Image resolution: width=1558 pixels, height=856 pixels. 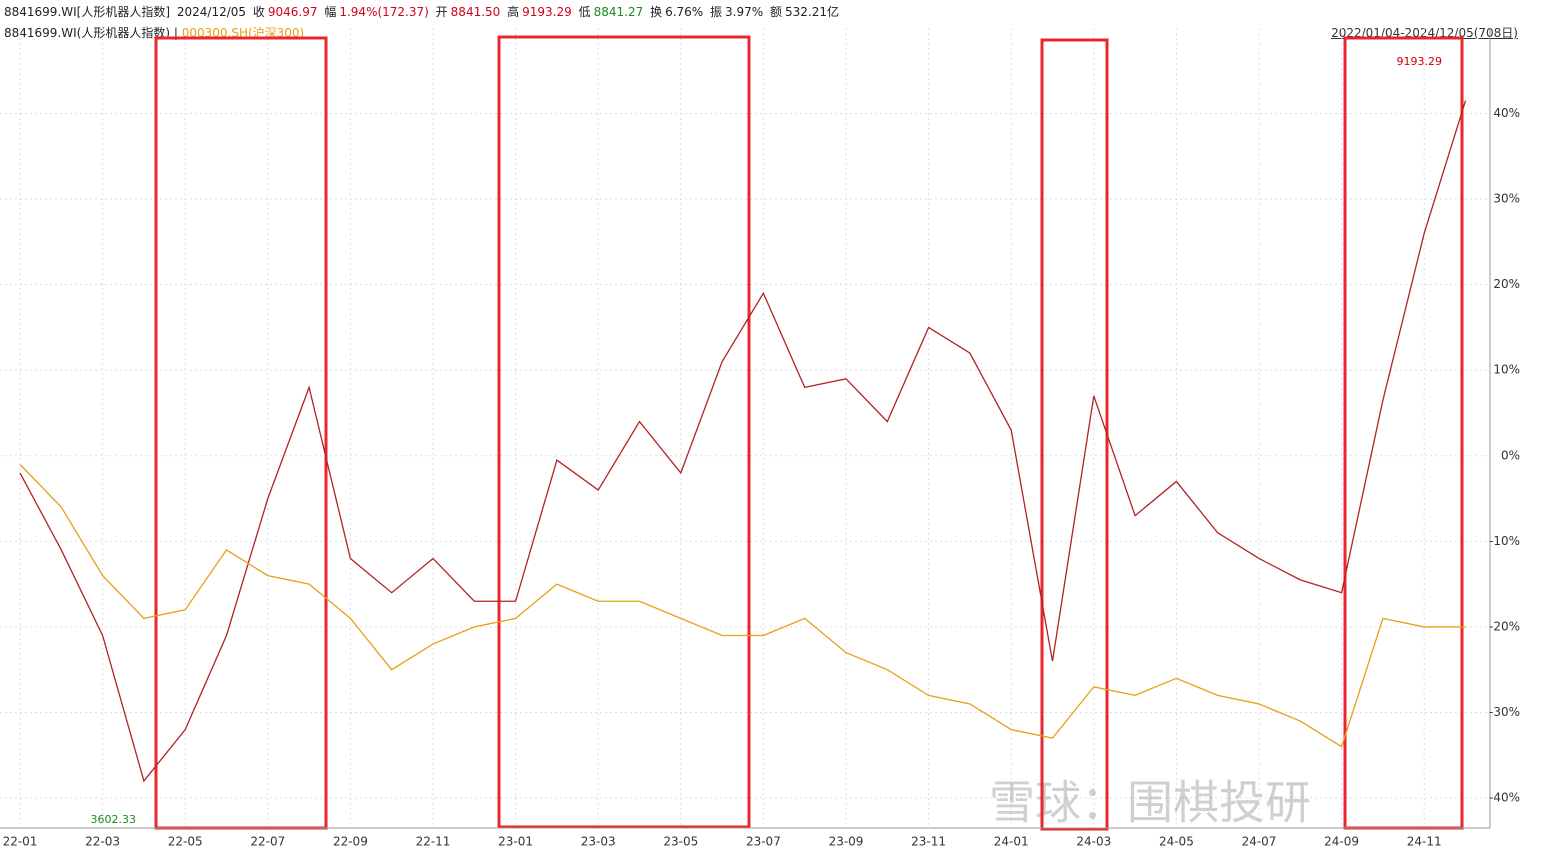 I want to click on x-tick-label: 23-03, so click(x=598, y=842).